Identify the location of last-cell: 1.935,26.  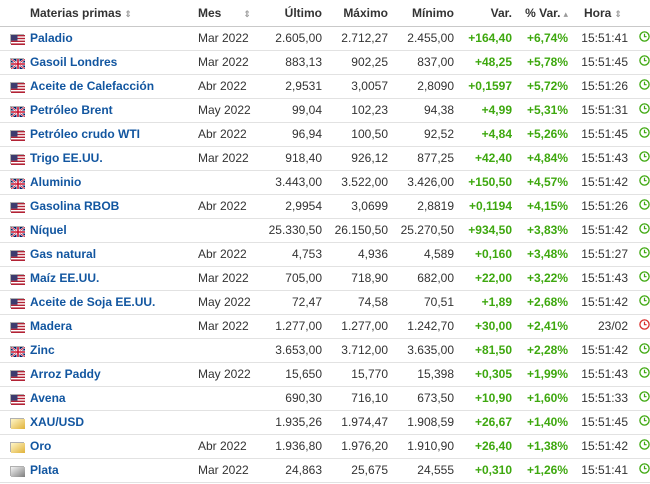
(298, 422).